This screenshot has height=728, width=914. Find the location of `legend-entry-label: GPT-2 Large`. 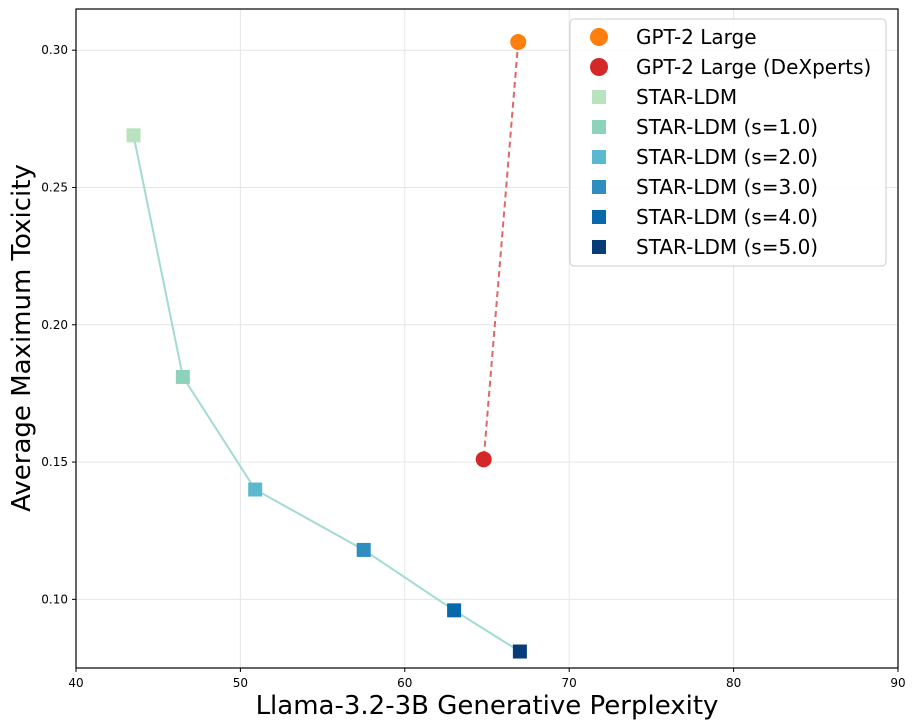

legend-entry-label: GPT-2 Large is located at coordinates (696, 37).